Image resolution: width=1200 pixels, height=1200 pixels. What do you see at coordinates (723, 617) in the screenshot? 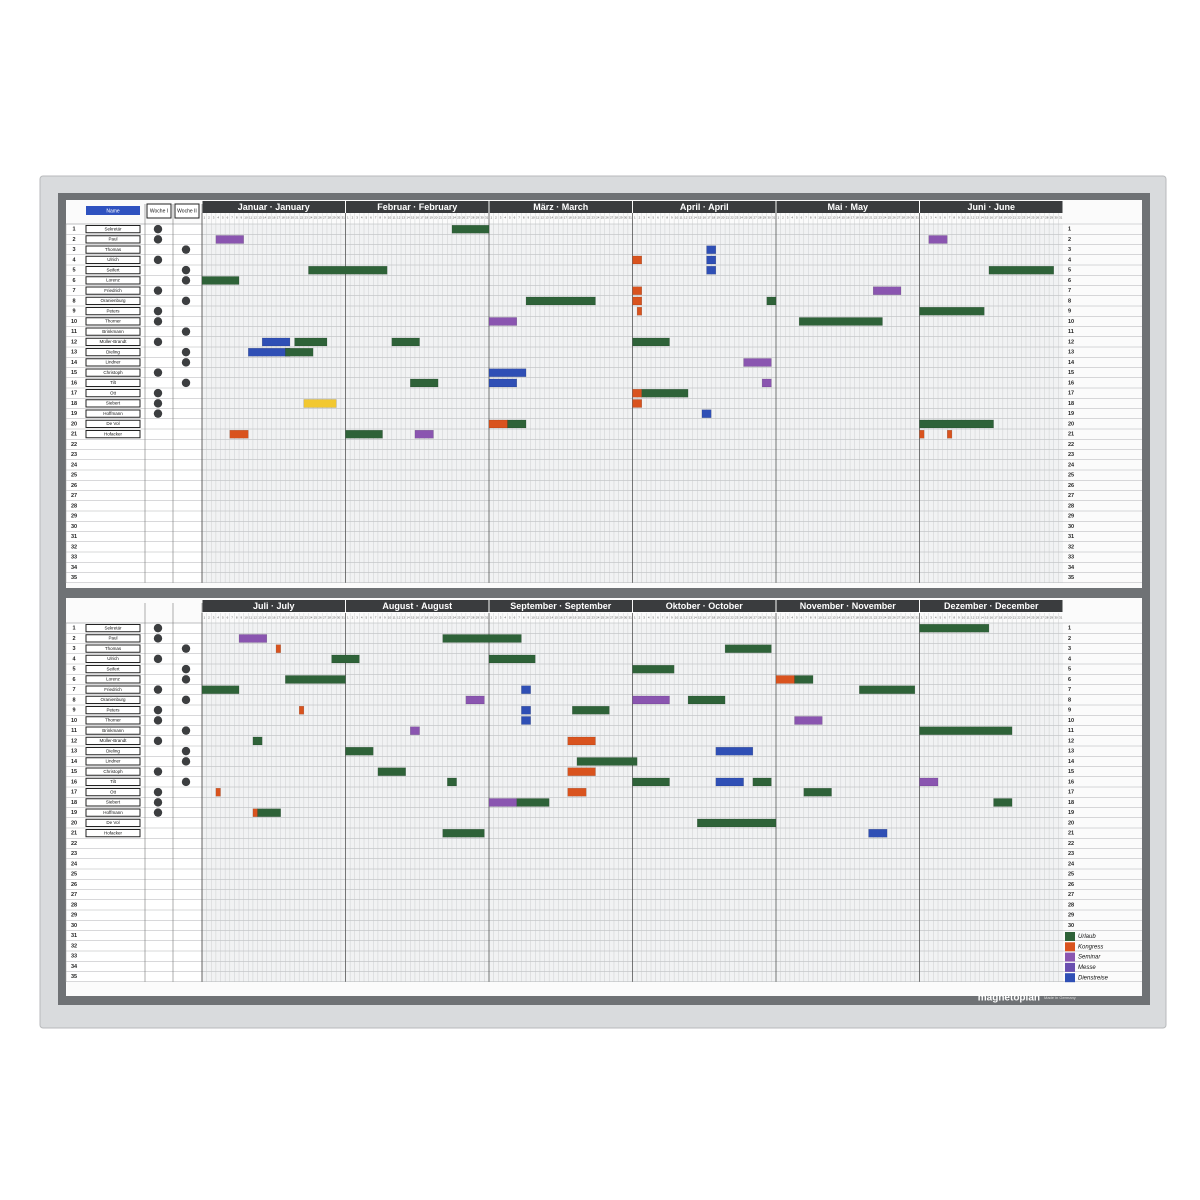
I see `day-number: 20` at bounding box center [723, 617].